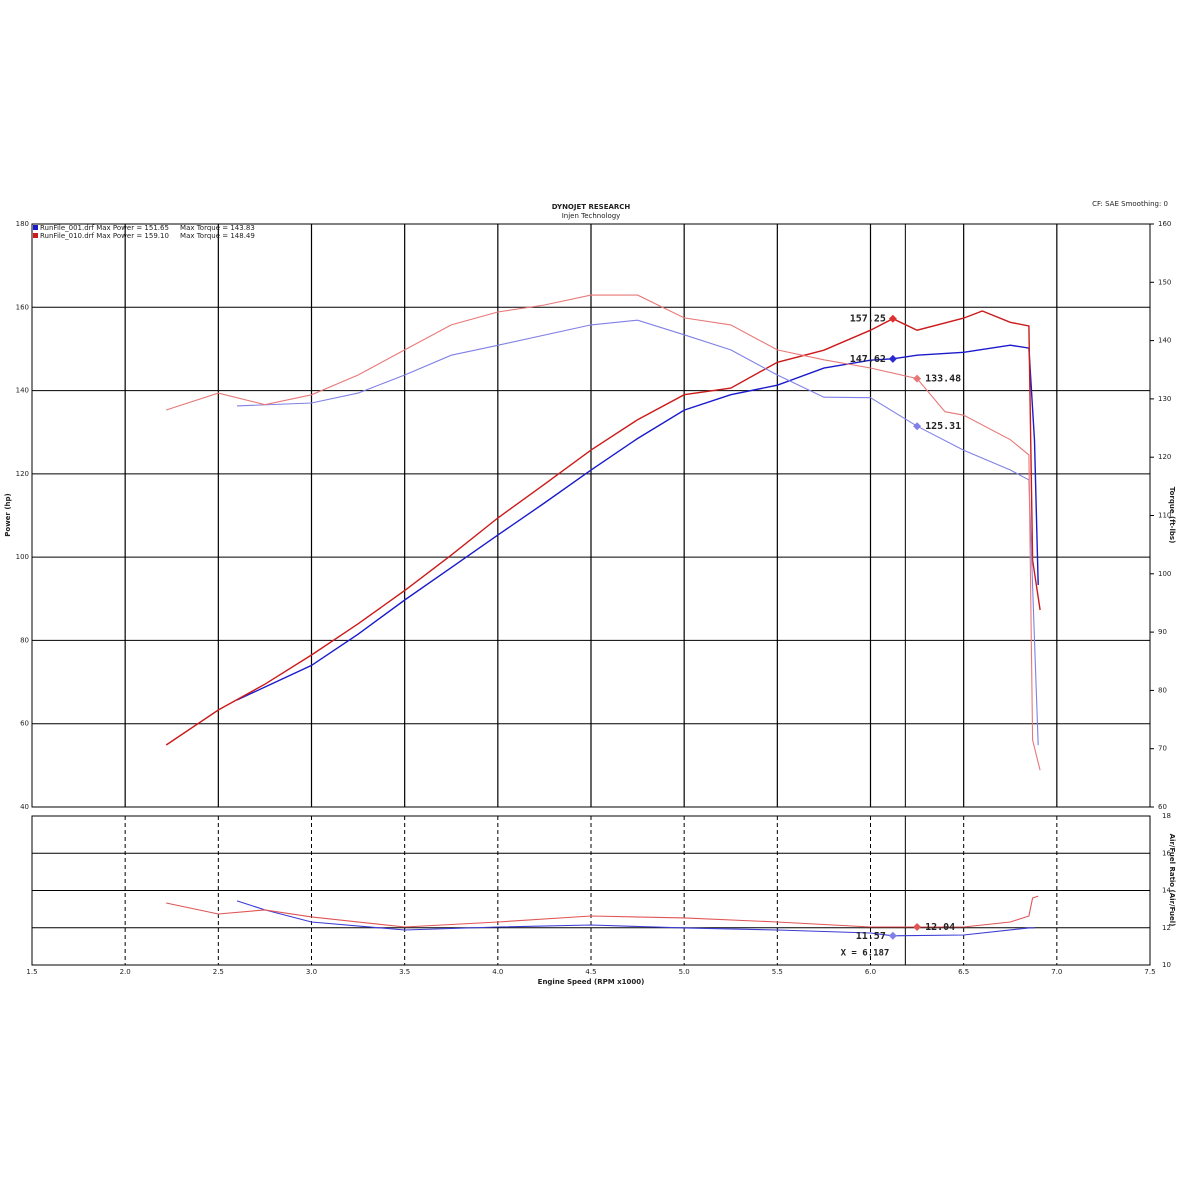  What do you see at coordinates (22, 224) in the screenshot?
I see `y-tick-label: 180` at bounding box center [22, 224].